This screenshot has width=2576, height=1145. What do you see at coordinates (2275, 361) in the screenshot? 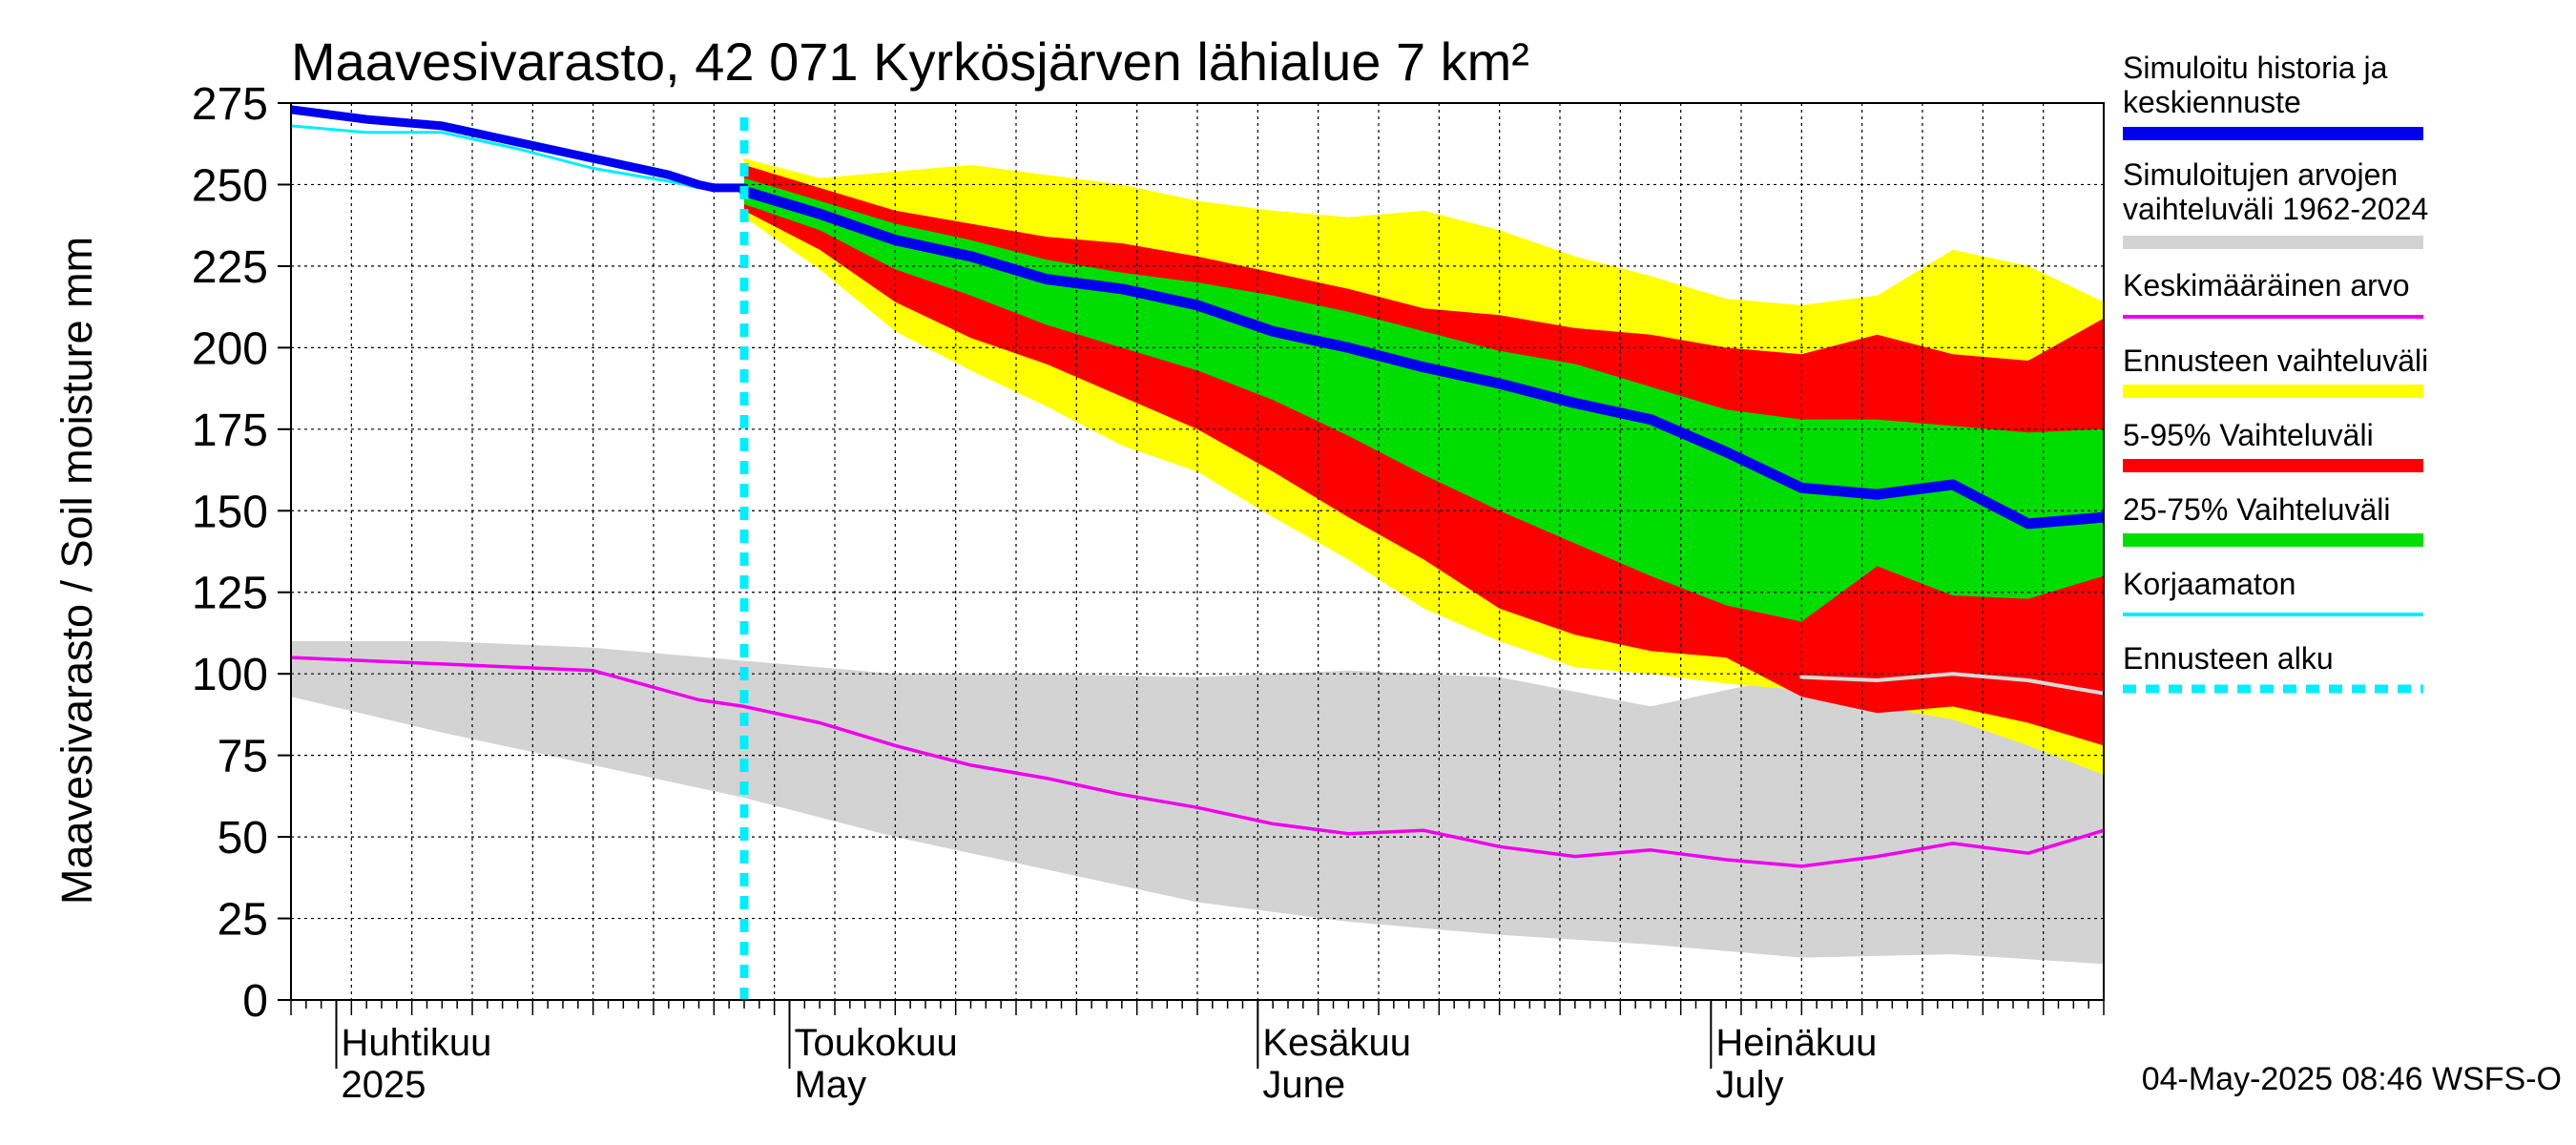
I see `legend-label-3-0: Ennusteen vaihteluväli` at bounding box center [2275, 361].